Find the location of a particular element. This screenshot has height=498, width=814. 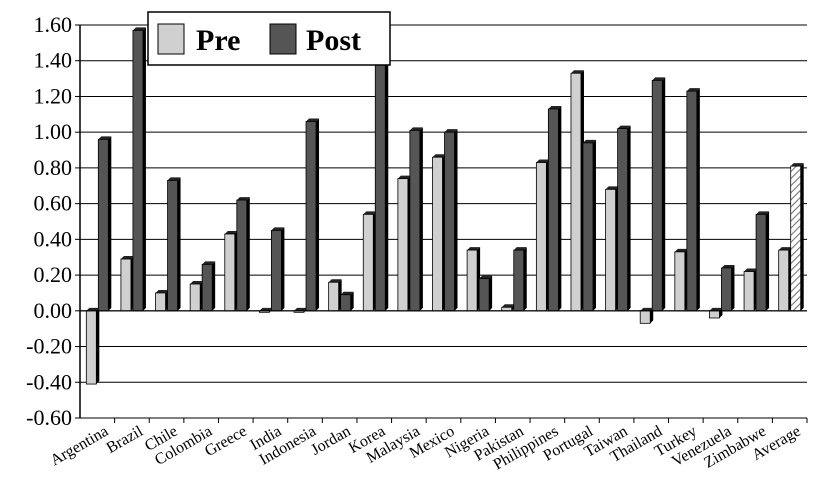

legend-swatch-post is located at coordinates (283, 39).